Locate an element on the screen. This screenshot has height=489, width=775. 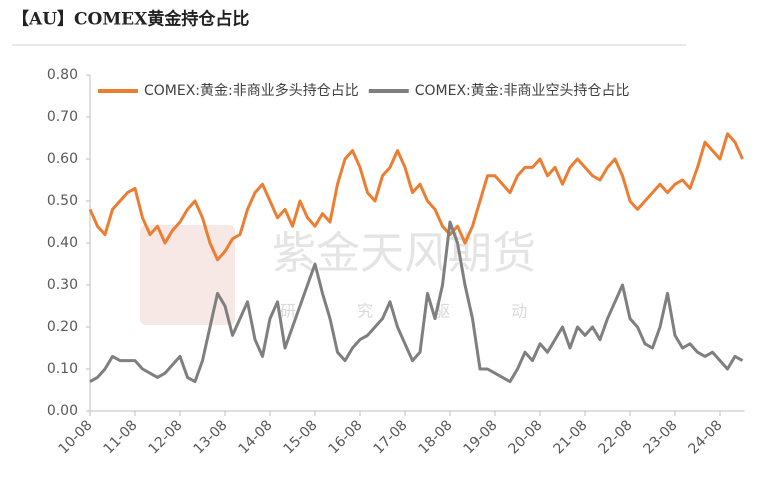
x-tick-label: 10-08 is located at coordinates (76, 437).